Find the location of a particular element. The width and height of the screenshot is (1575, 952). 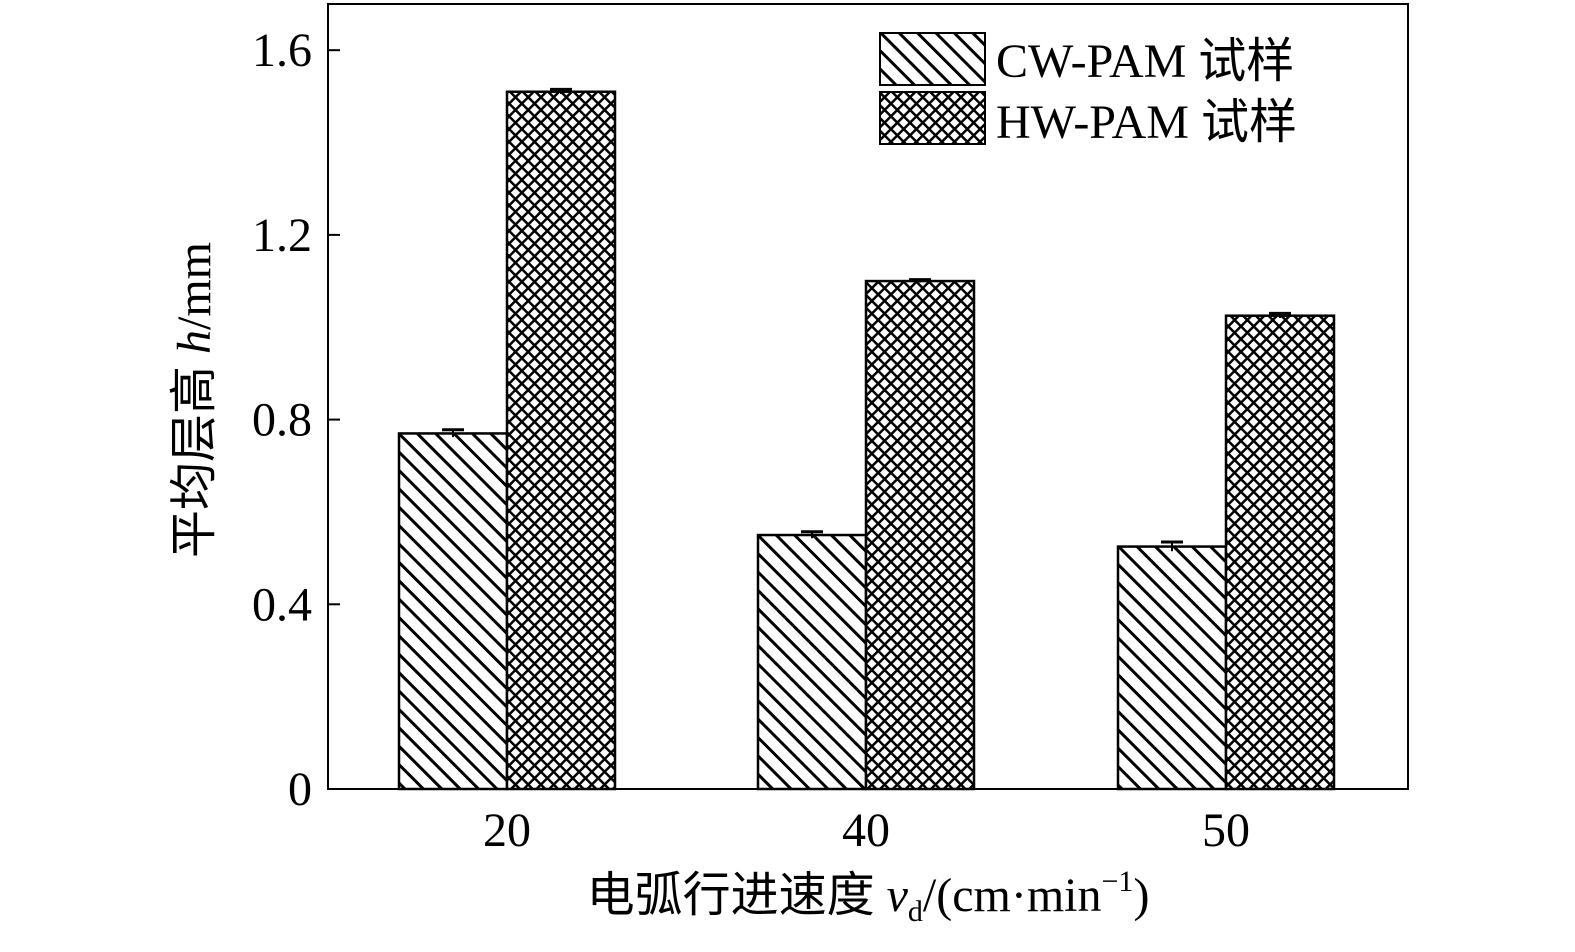

x-tick-label-50: 50 is located at coordinates (1226, 830).